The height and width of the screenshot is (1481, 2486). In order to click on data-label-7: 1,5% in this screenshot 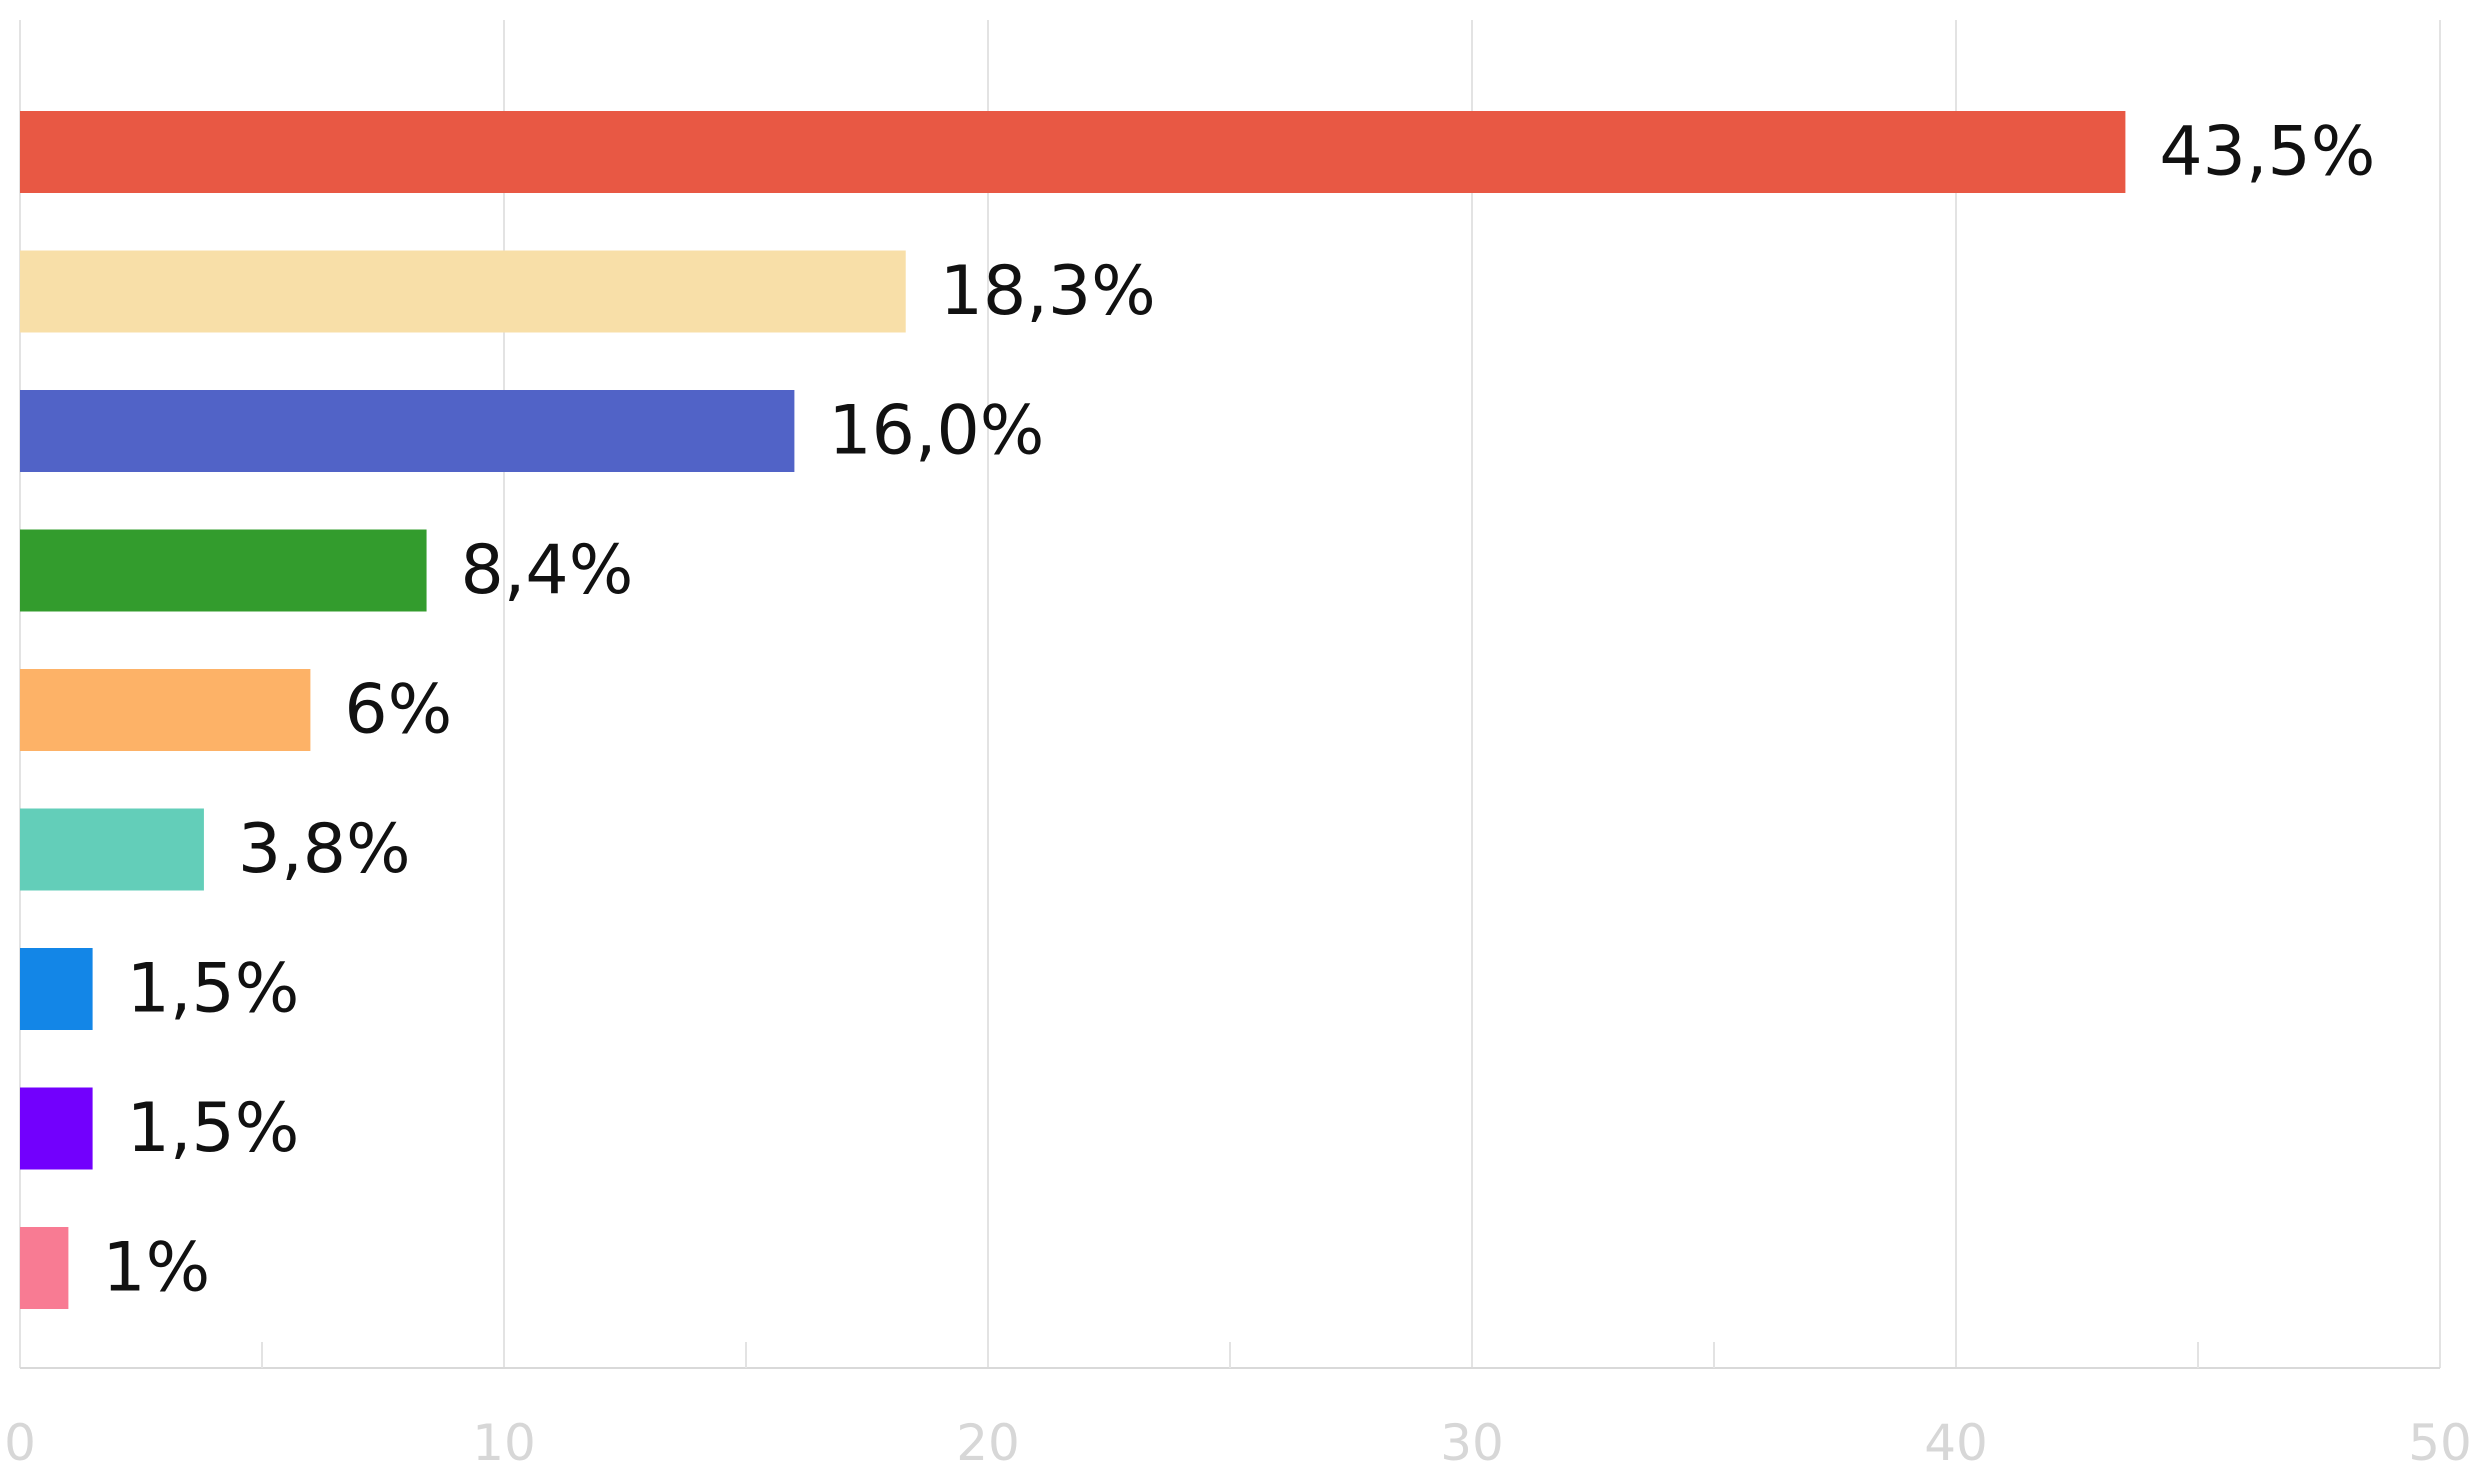, I will do `click(213, 1128)`.